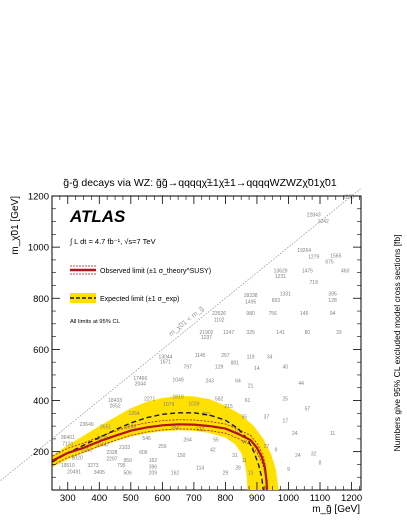  Describe the element at coordinates (314, 455) in the screenshot. I see `cross-section-value: 32` at that location.